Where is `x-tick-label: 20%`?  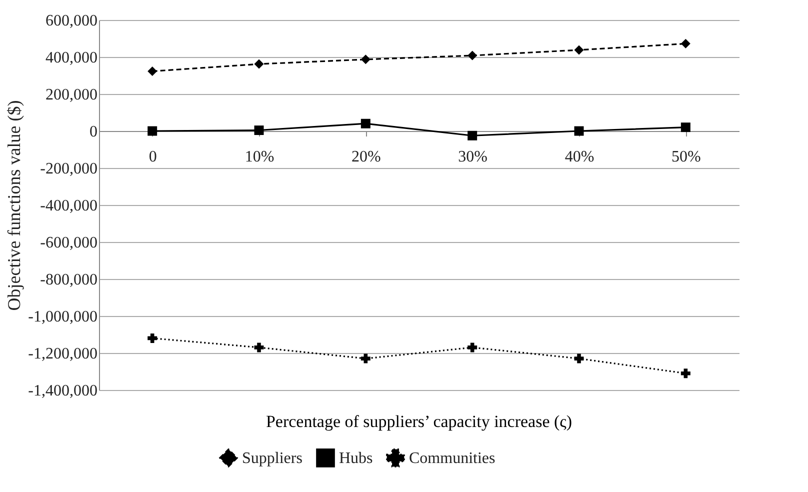
x-tick-label: 20% is located at coordinates (366, 157).